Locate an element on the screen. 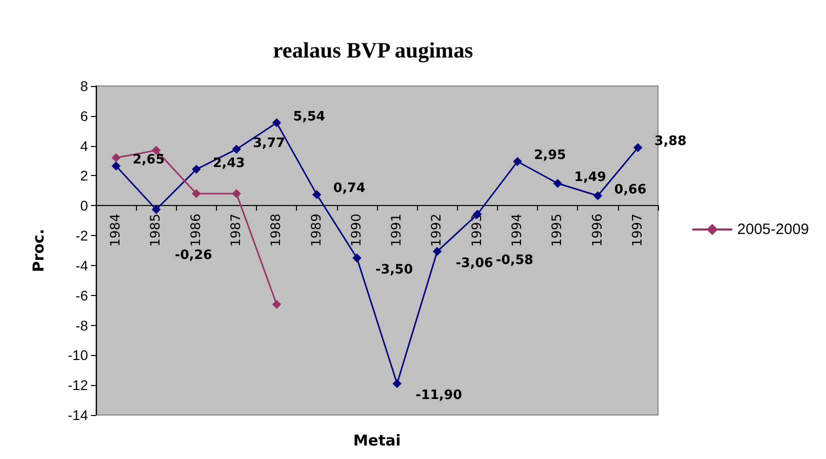 This screenshot has height=459, width=826. x-tick-label: 1986 is located at coordinates (196, 230).